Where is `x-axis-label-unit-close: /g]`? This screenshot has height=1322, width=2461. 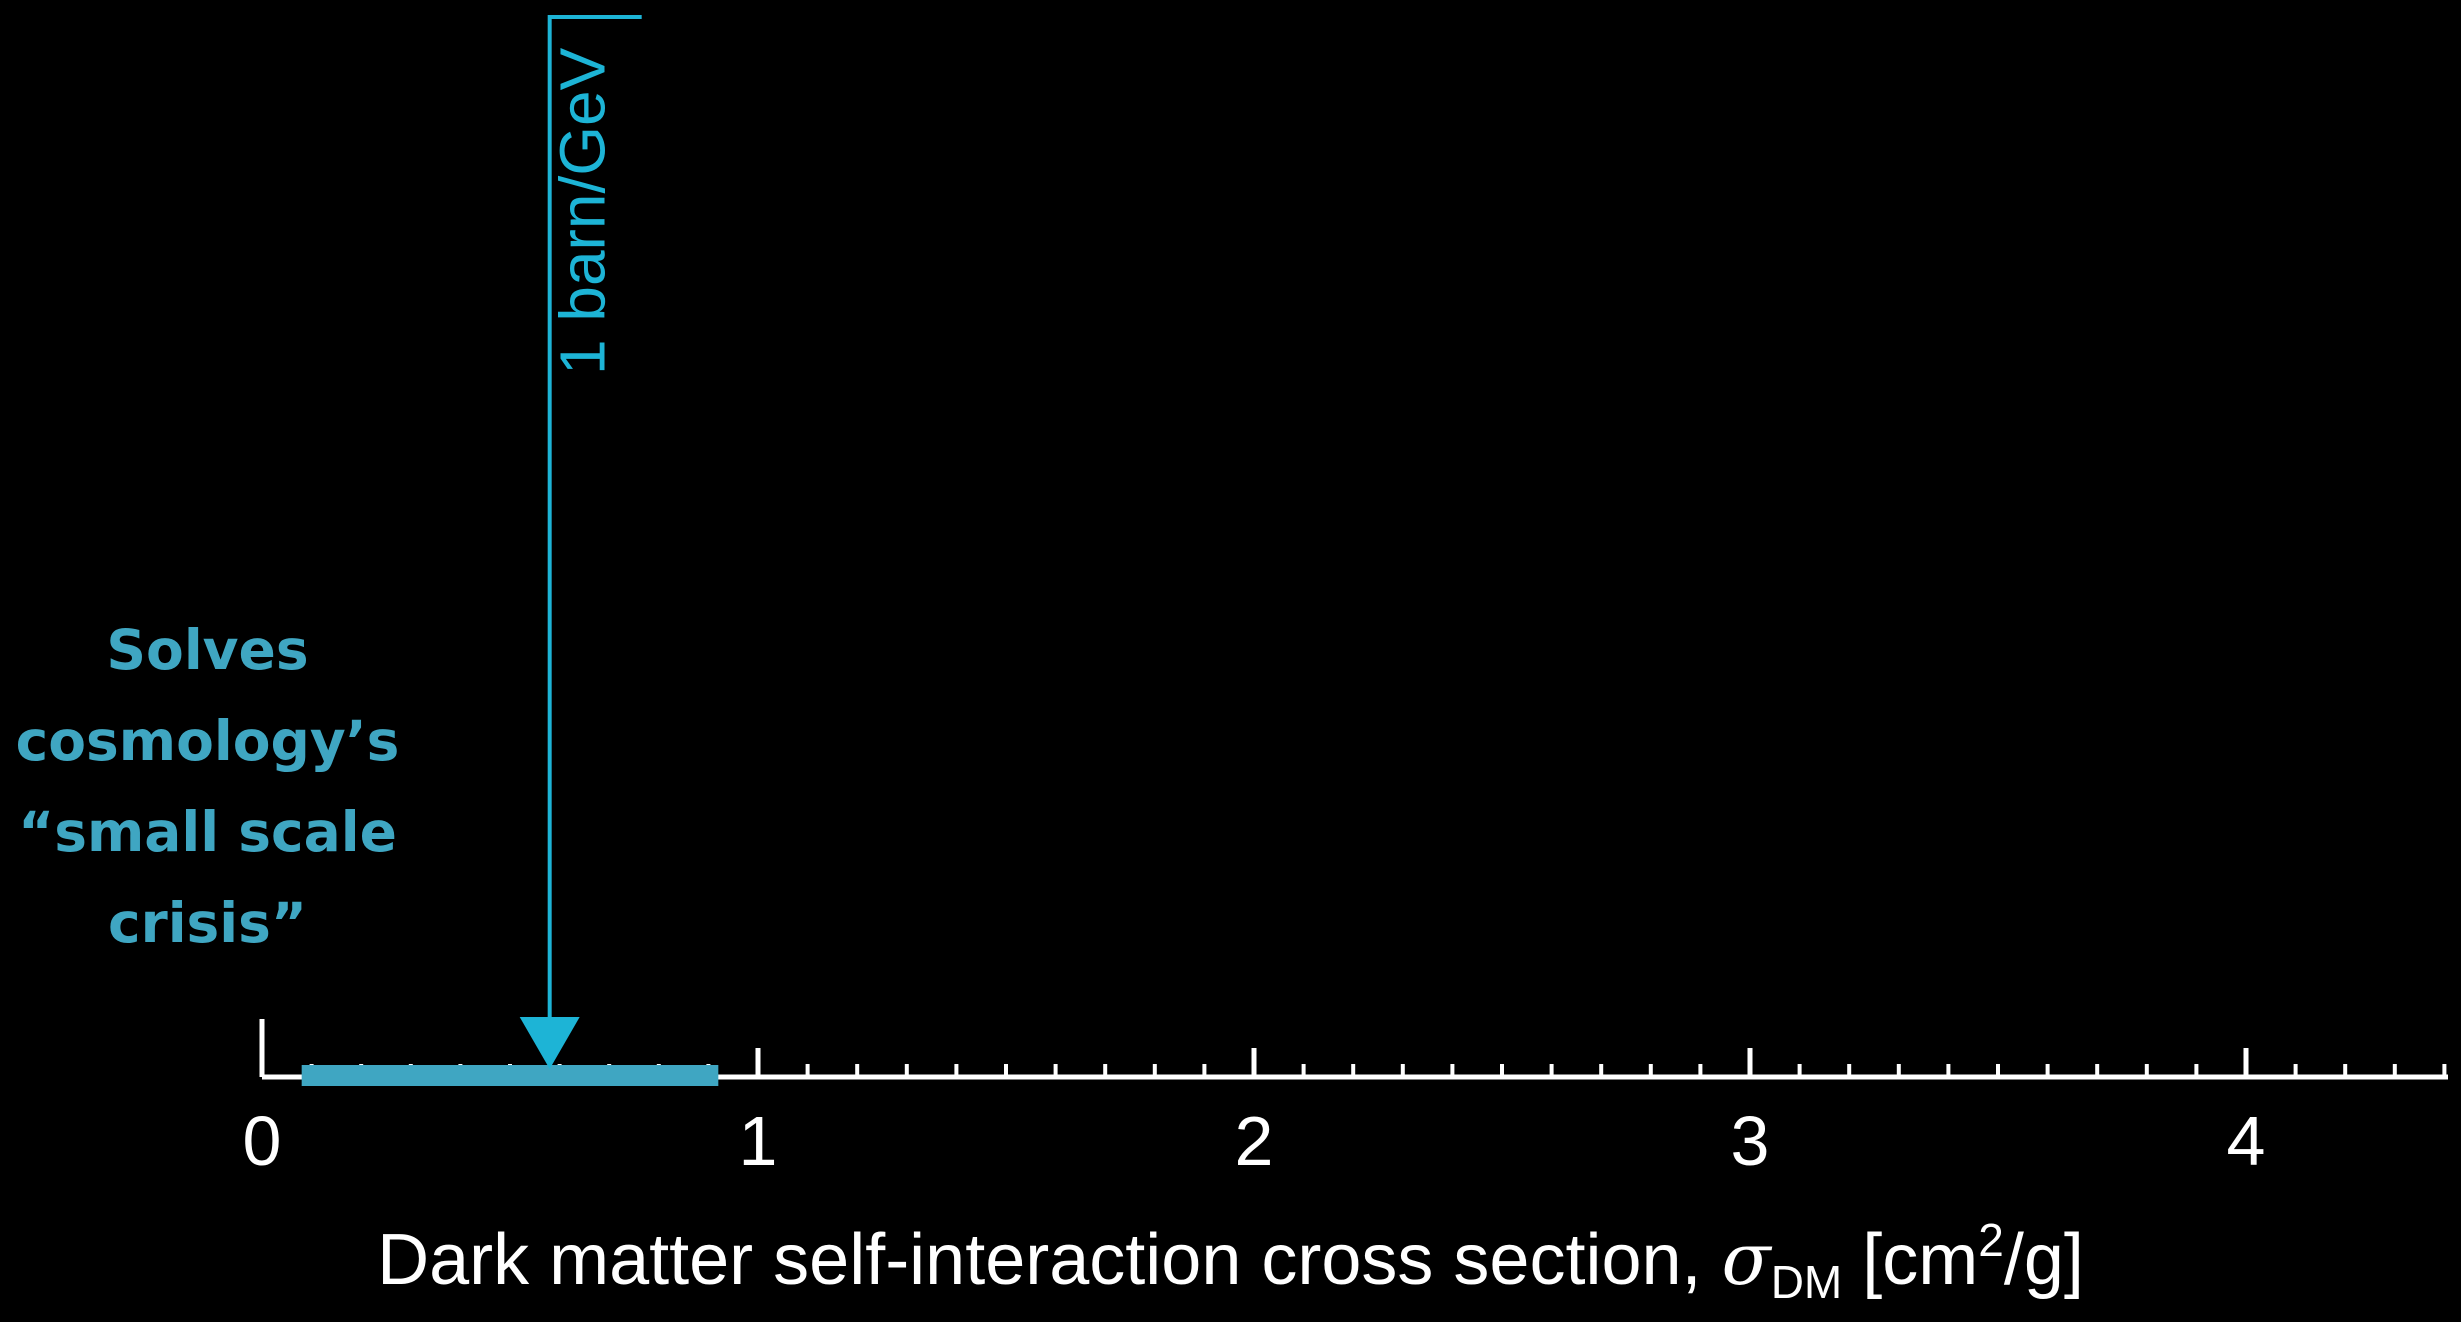
x-axis-label-unit-close: /g] is located at coordinates (2043, 1260).